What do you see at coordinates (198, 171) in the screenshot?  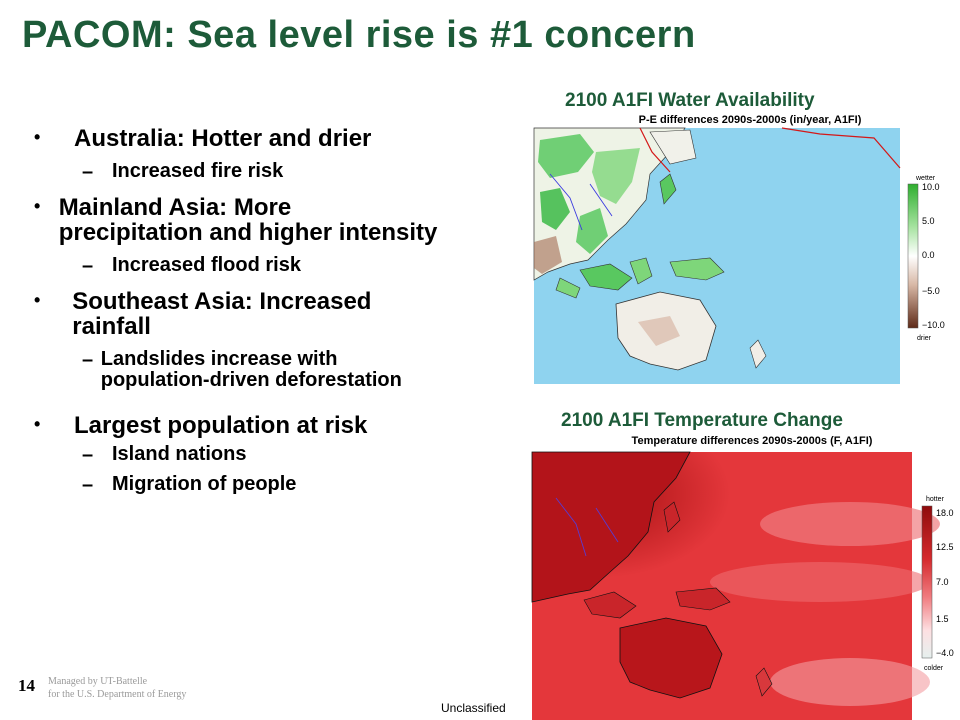 I see `sub-bullet-text: Increased fire risk` at bounding box center [198, 171].